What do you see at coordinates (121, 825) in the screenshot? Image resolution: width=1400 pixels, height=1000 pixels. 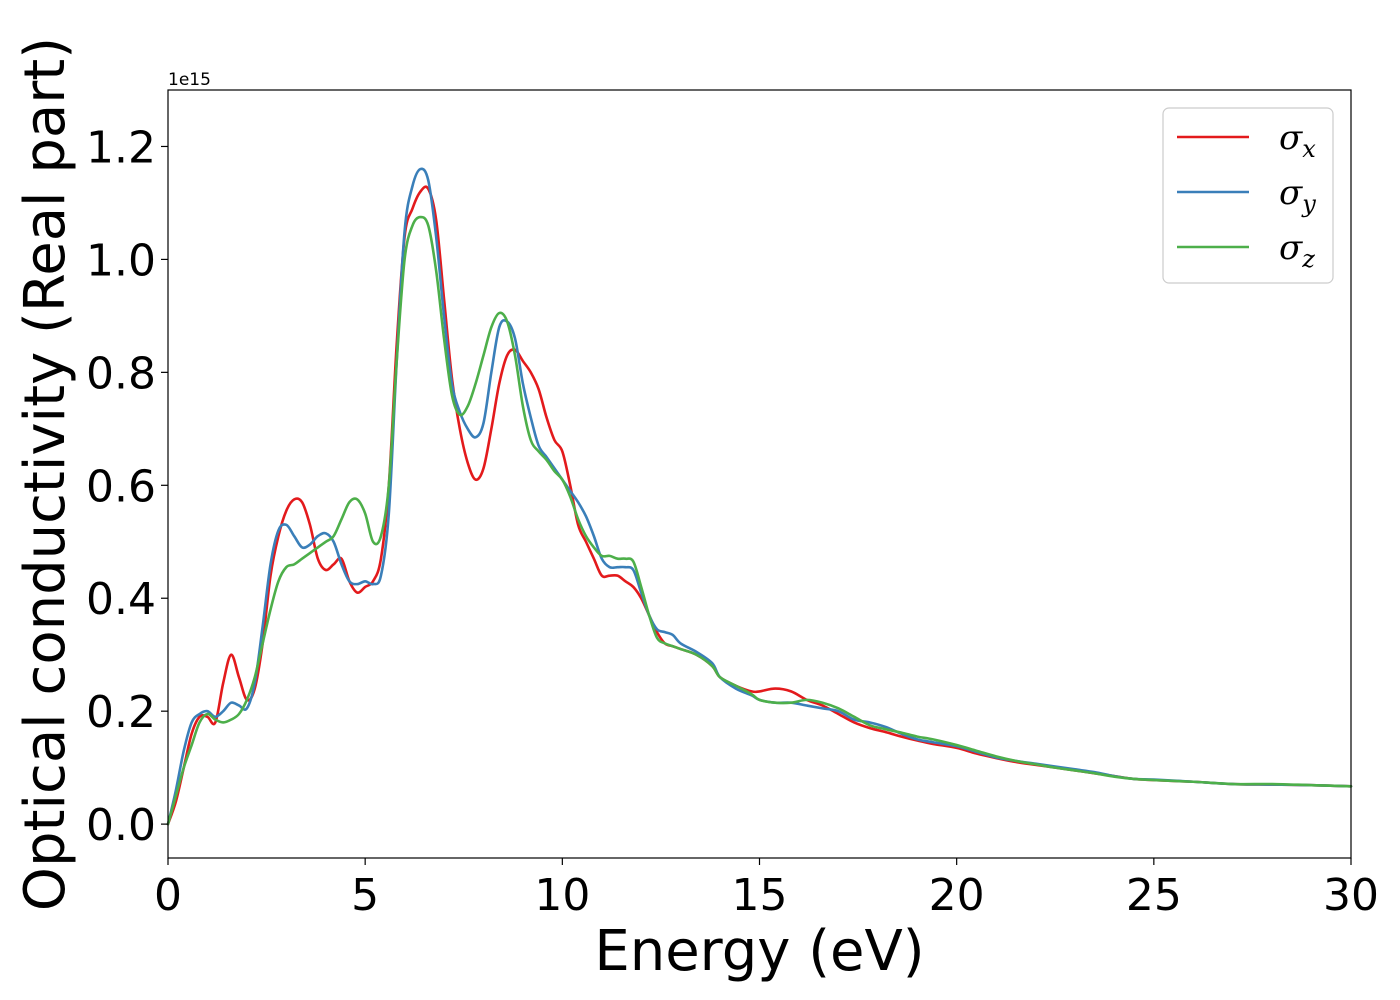 I see `y-tick-label: 0.0` at bounding box center [121, 825].